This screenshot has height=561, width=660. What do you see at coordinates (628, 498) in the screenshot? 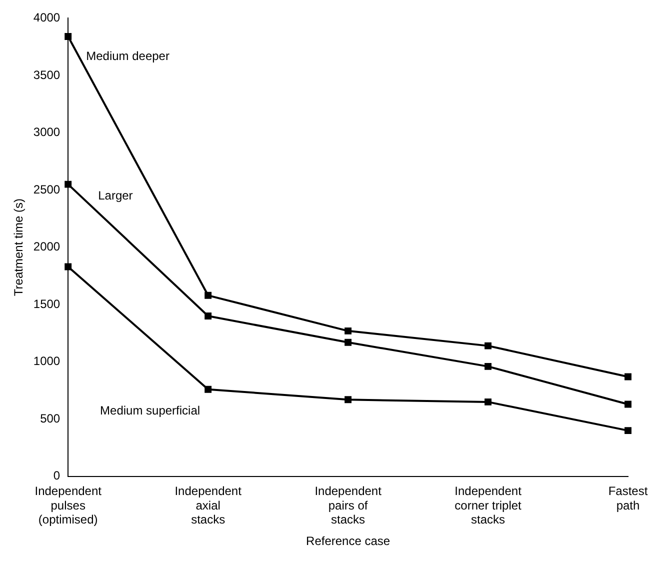
I see `x-tick-label: Fastest path` at bounding box center [628, 498].